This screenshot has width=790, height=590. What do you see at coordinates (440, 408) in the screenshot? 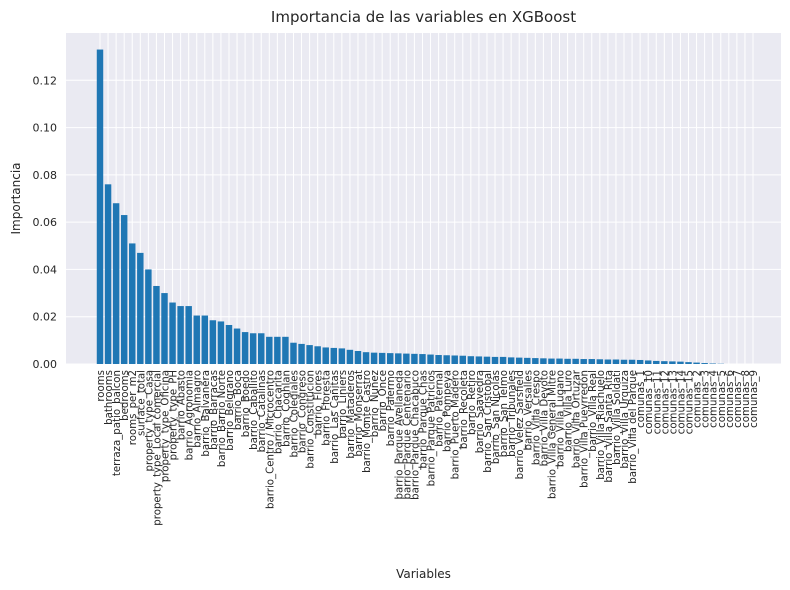
I see `x-tick-label: barrio_Paternal` at bounding box center [440, 408].